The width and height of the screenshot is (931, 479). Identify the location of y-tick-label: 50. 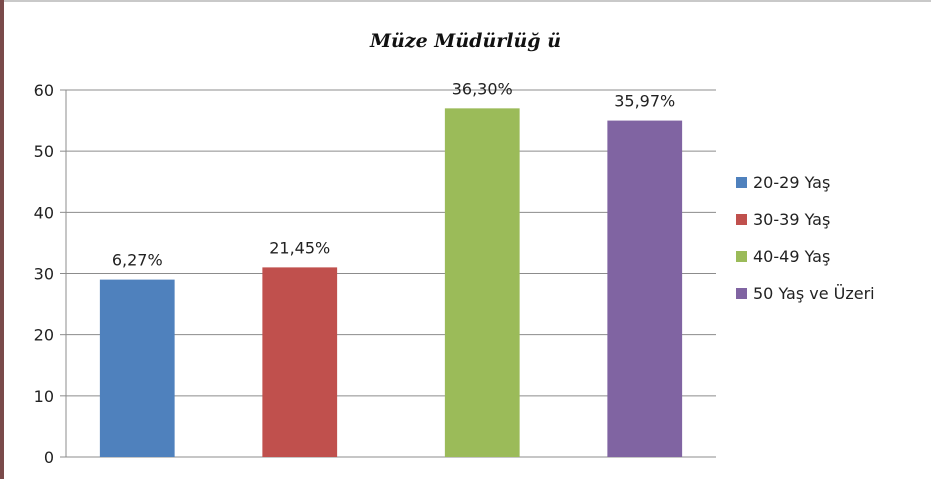
(44, 151).